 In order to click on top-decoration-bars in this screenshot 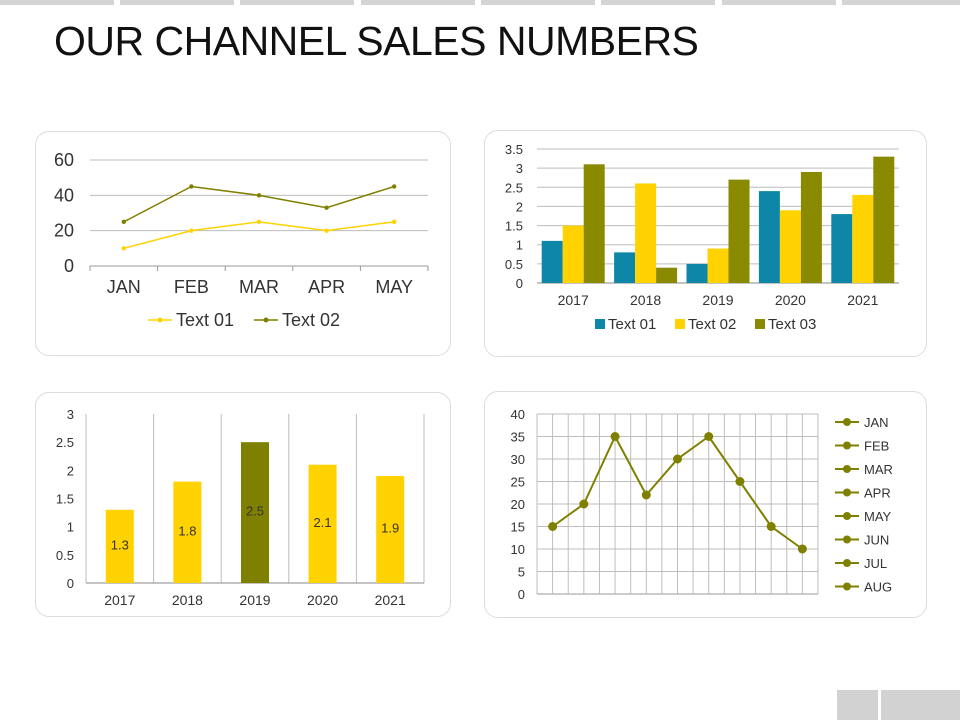, I will do `click(480, 2)`.